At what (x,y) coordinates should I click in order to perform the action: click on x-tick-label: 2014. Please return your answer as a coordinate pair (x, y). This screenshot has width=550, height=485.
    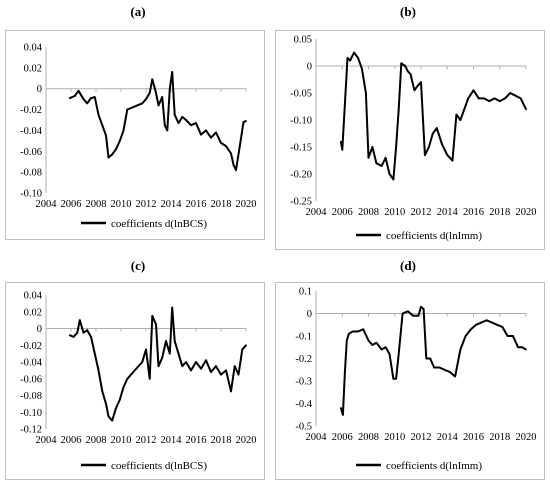
    Looking at the image, I should click on (172, 440).